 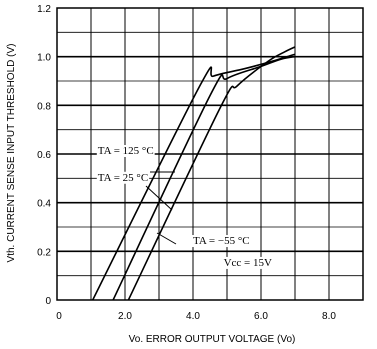 What do you see at coordinates (44, 252) in the screenshot?
I see `y-tick-label: 0.2` at bounding box center [44, 252].